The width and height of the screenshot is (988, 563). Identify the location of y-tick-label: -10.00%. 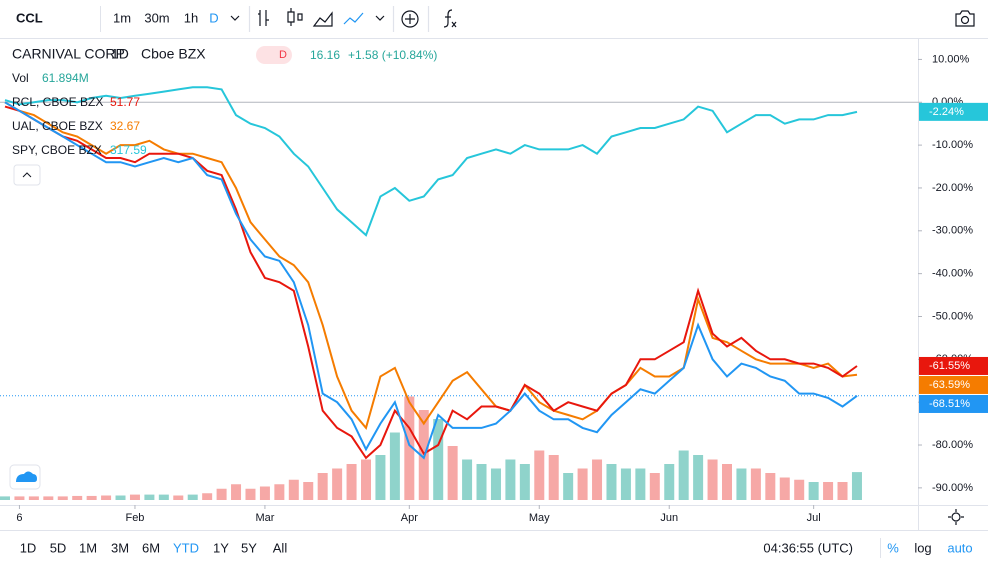
(952, 145).